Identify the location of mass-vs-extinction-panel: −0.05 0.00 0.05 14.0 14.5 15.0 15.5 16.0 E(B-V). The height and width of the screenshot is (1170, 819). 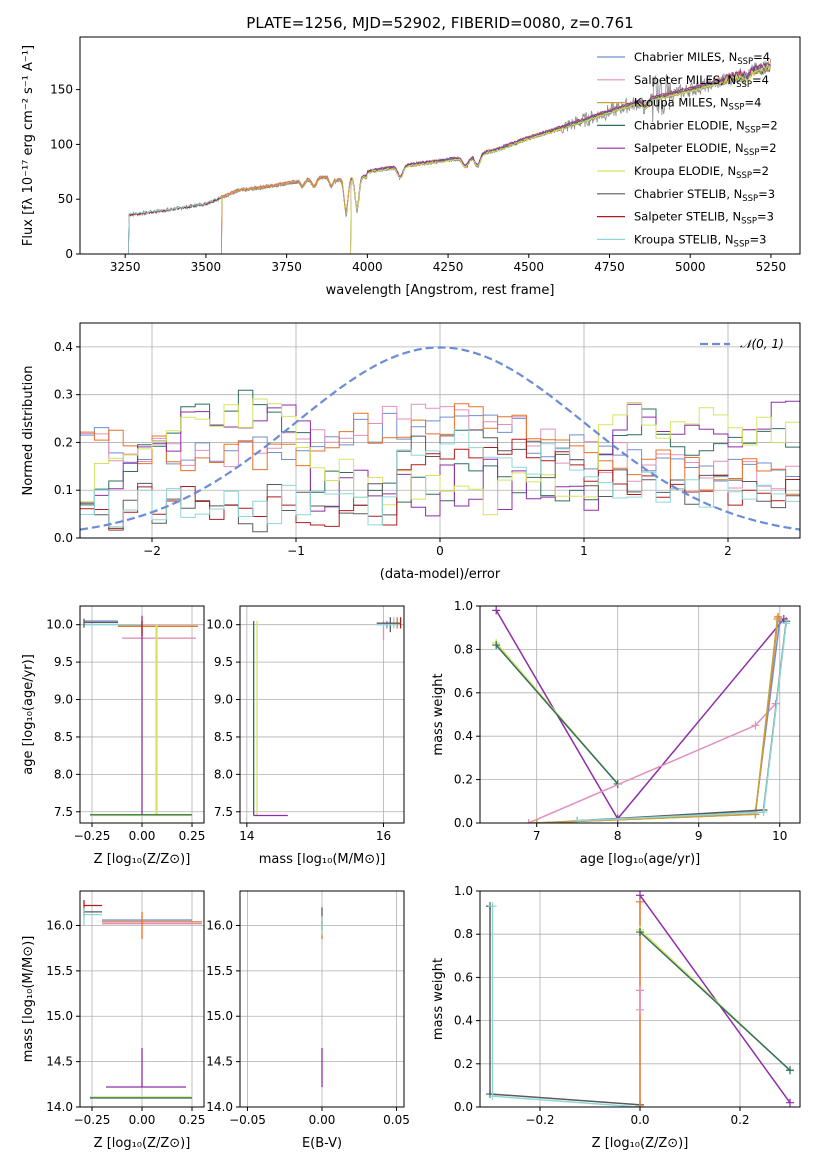
(308, 1020).